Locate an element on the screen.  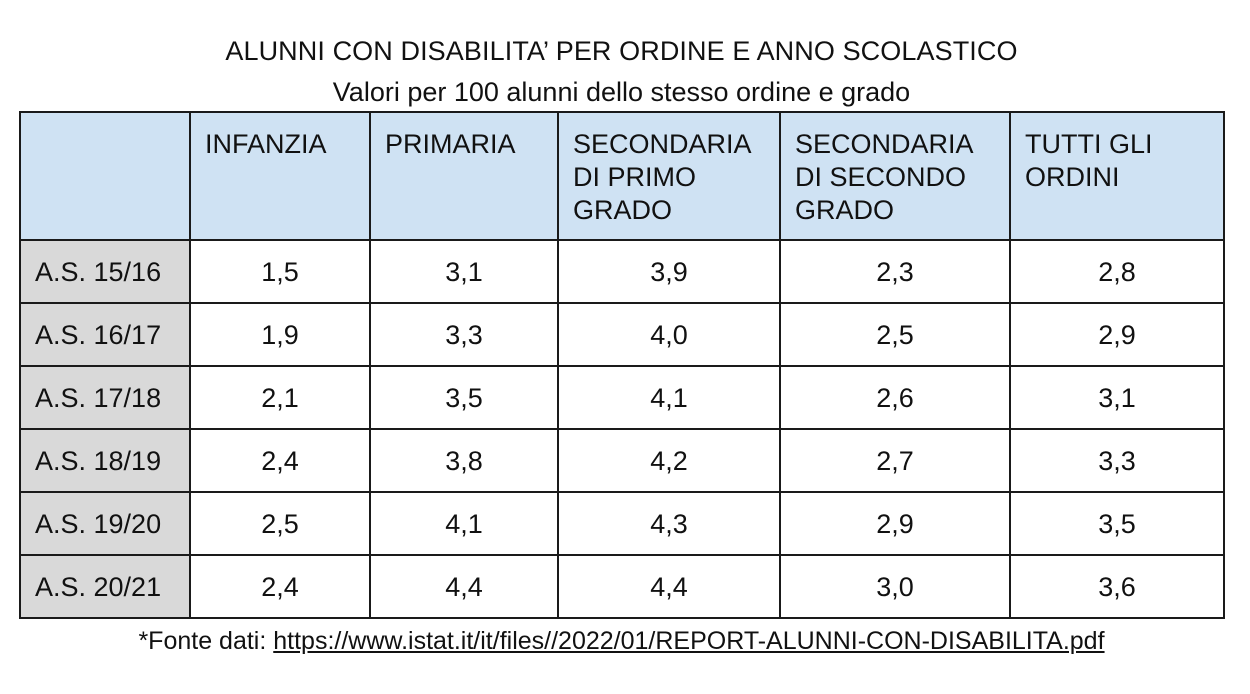
column-header: INFANZIA is located at coordinates (280, 176).